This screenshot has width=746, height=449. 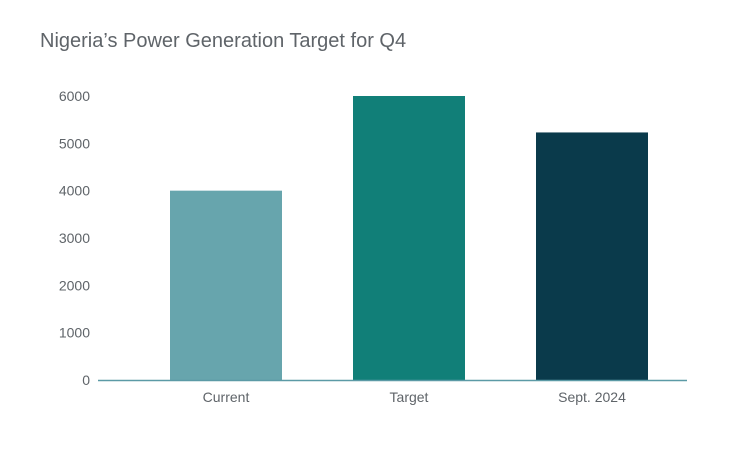 I want to click on y-tick-label: 6000, so click(x=74, y=96).